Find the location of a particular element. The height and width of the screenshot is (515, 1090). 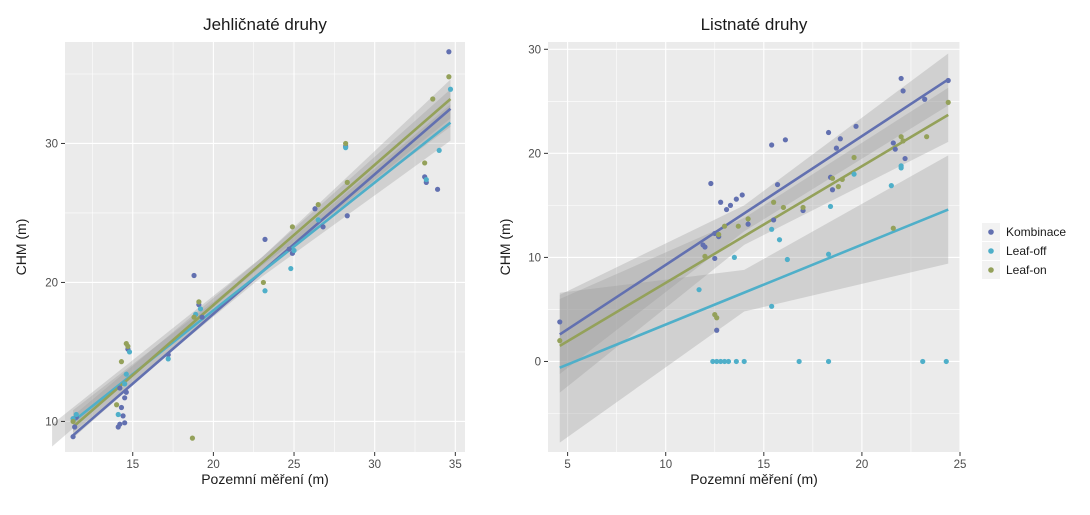

y-tick-label: 10 is located at coordinates (534, 258).